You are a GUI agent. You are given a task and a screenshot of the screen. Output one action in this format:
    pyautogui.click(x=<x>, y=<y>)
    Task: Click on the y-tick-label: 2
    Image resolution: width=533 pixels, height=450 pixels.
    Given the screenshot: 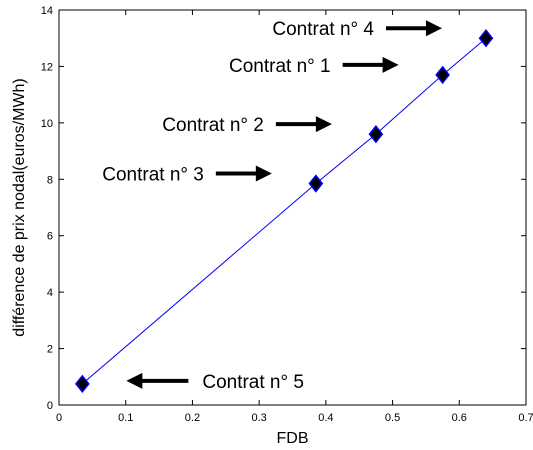 What is the action you would take?
    pyautogui.click(x=50, y=350)
    